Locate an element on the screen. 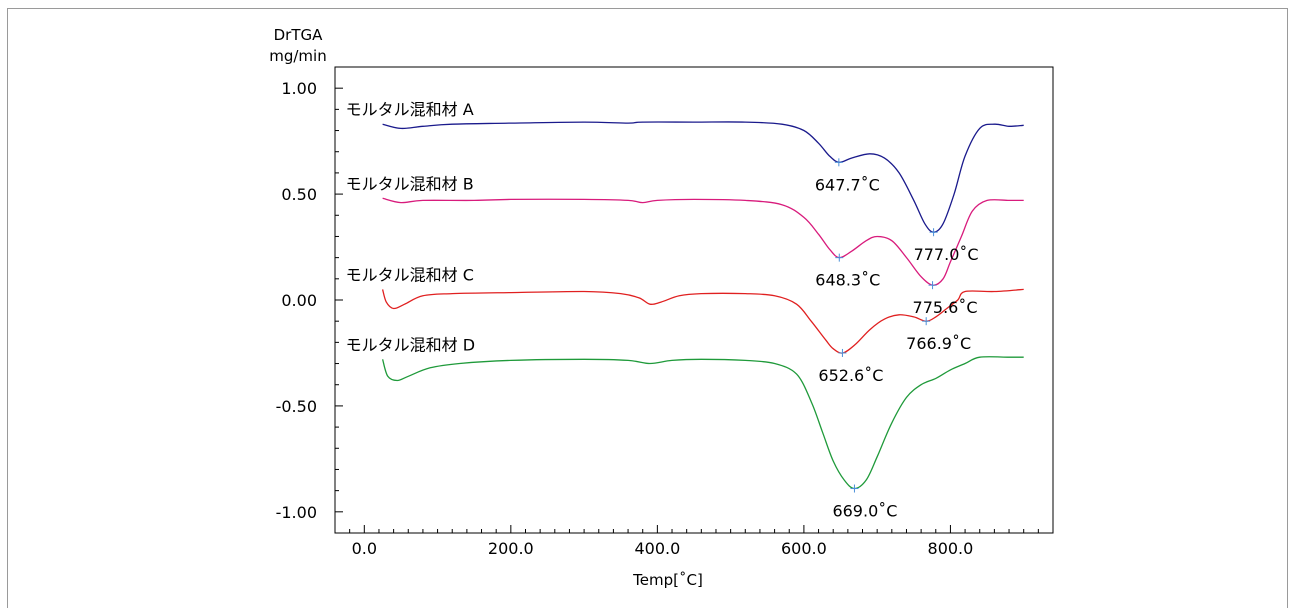 This screenshot has height=608, width=1296. y-tick-label: -1.00 is located at coordinates (296, 512).